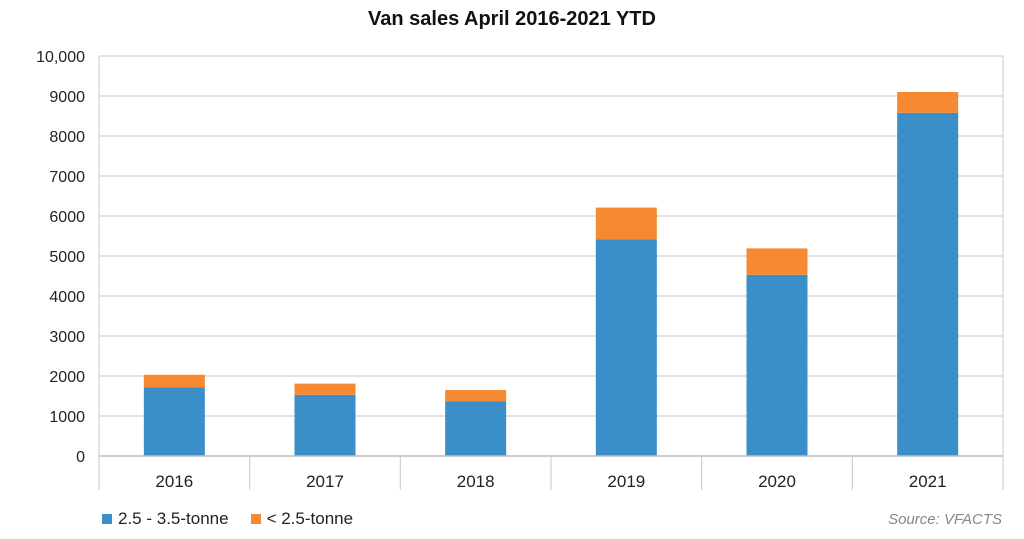  Describe the element at coordinates (67, 257) in the screenshot. I see `y-tick-label: 5000` at that location.